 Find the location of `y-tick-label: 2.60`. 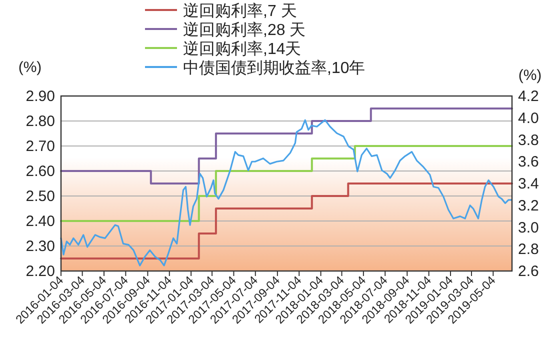

y-tick-label: 2.60 is located at coordinates (40, 171).